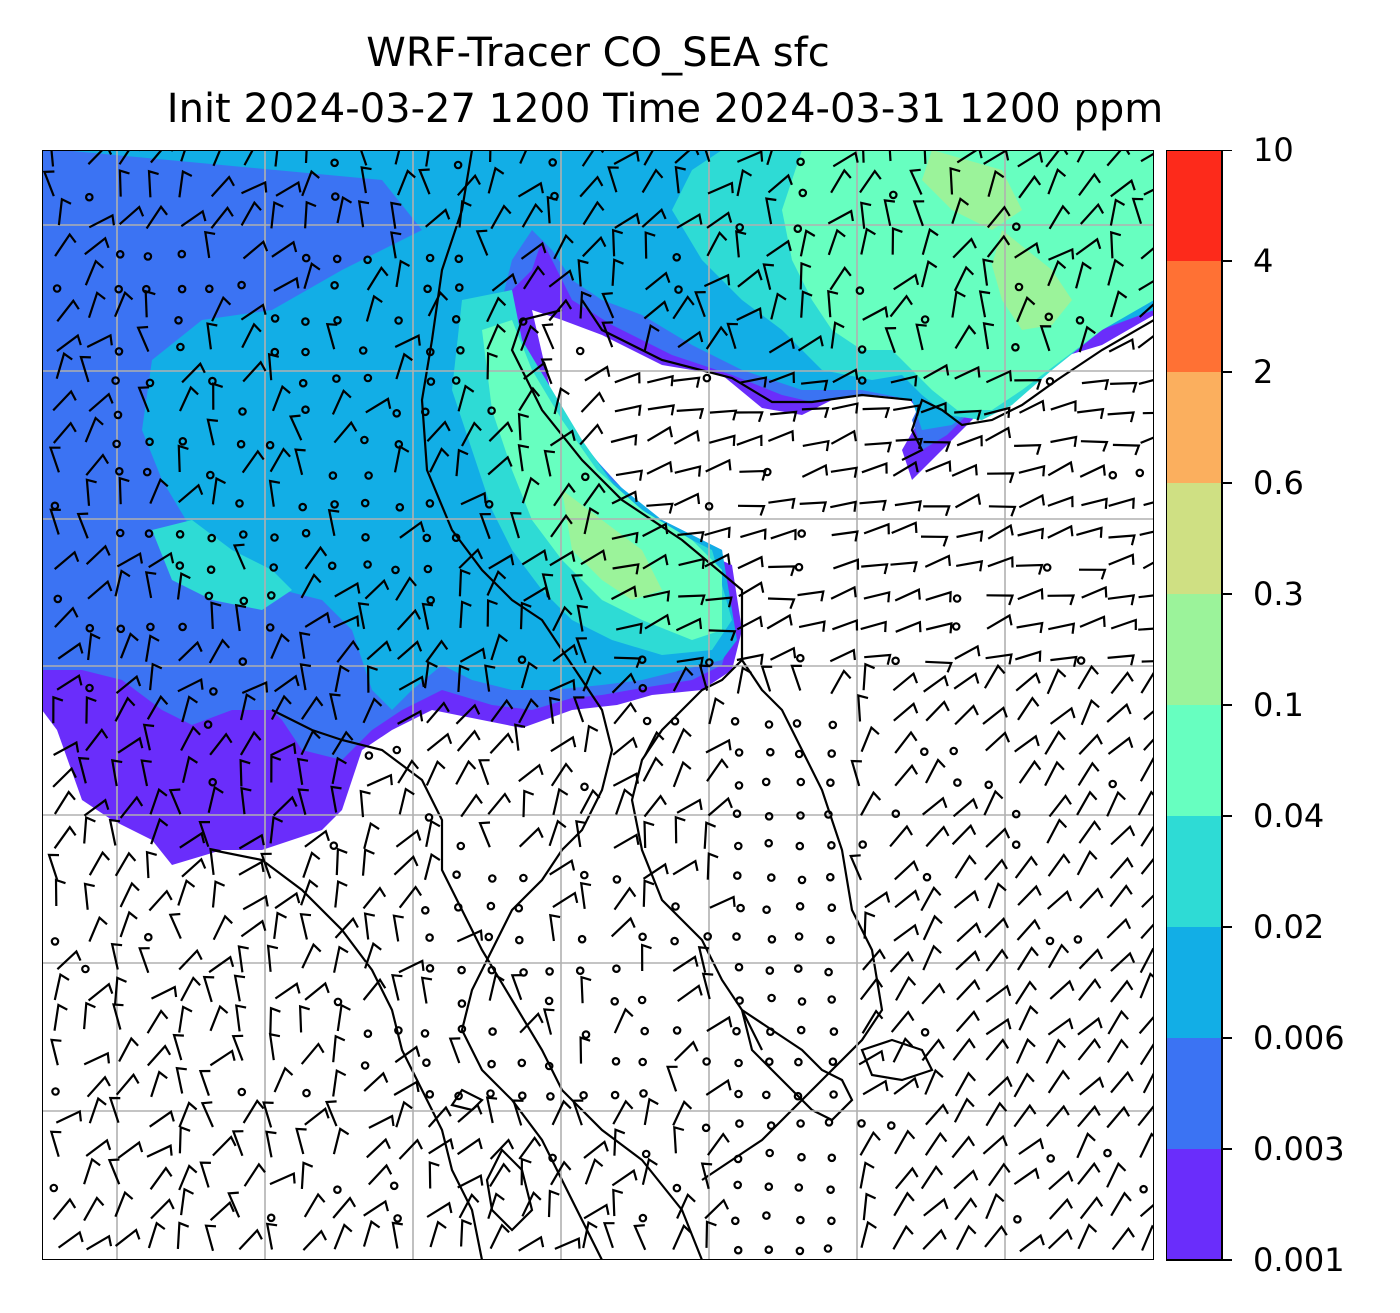 The image size is (1400, 1313). I want to click on colorbar, so click(1199, 705).